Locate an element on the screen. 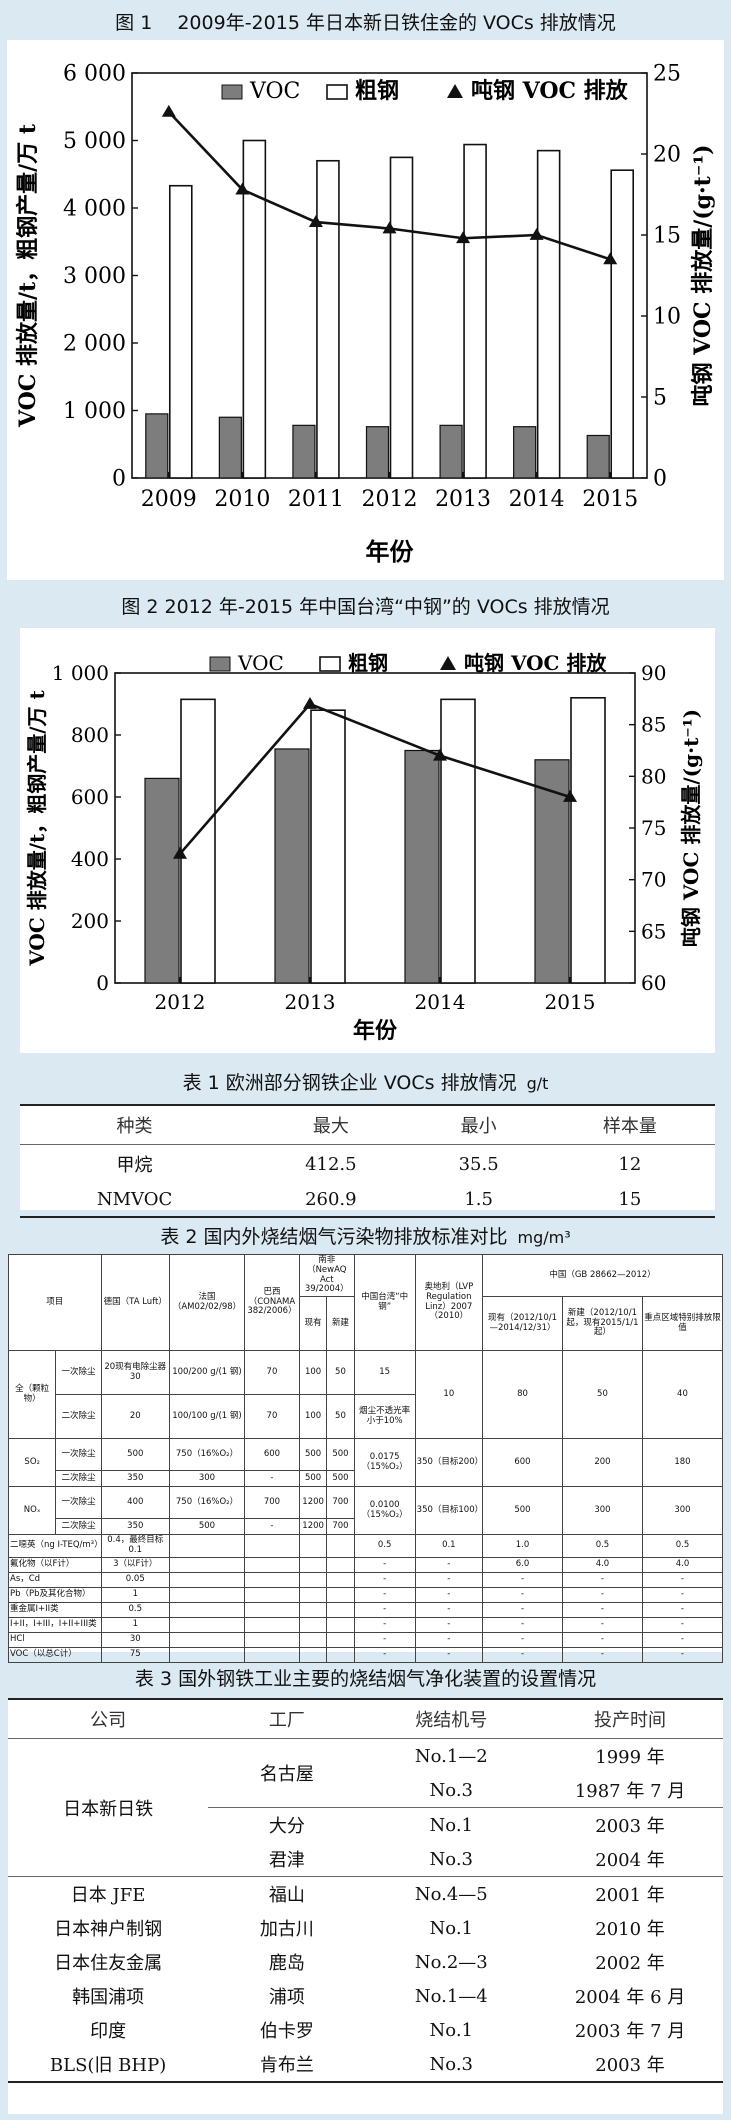 The image size is (731, 2120). table-cell: 2001 年 is located at coordinates (630, 1895).